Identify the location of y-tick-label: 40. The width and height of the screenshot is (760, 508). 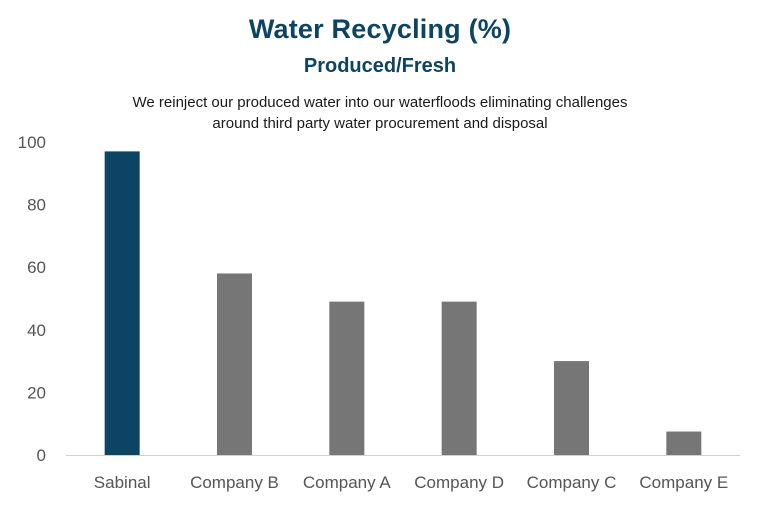
(36, 330).